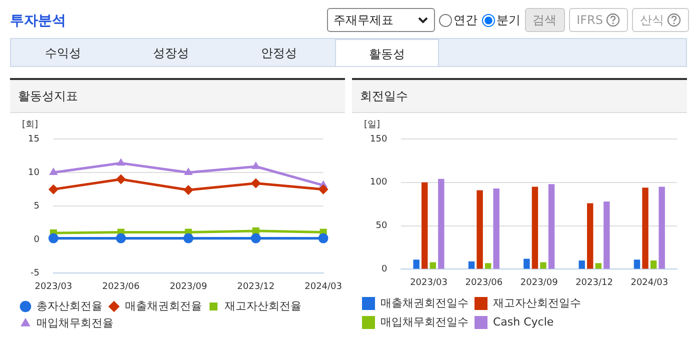  I want to click on legend-label: 매입채무회전일수, so click(424, 321).